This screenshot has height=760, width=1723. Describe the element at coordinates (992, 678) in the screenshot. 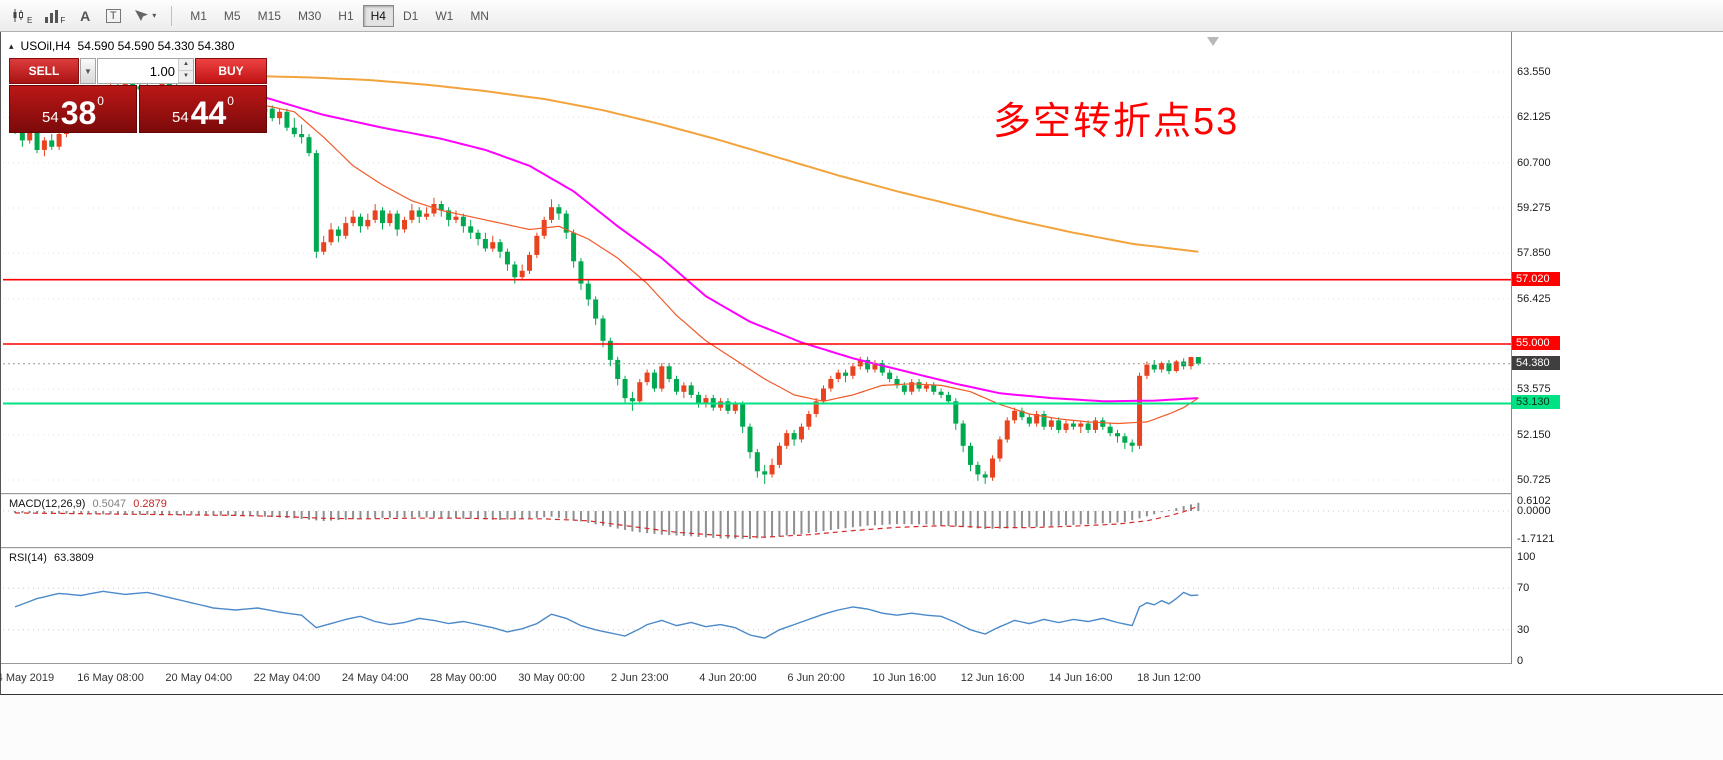

I see `time-axis-label: 12 Jun 16:00` at that location.